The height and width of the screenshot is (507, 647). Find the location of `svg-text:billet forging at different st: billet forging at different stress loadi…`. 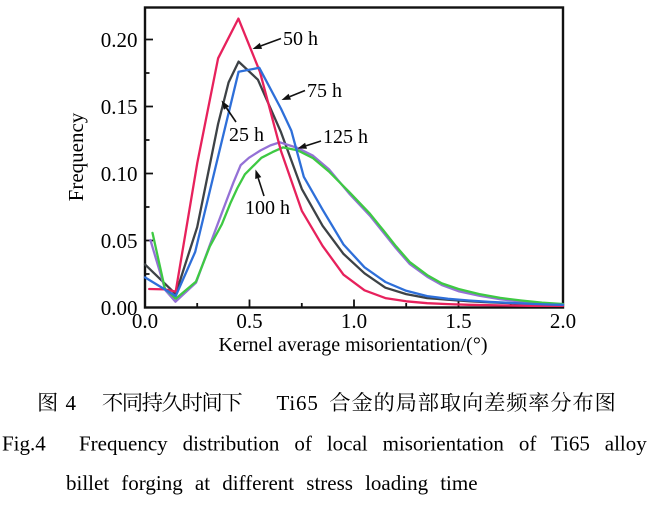

svg-text:billet forging at different st: billet forging at different stress loadi… is located at coordinates (272, 483).